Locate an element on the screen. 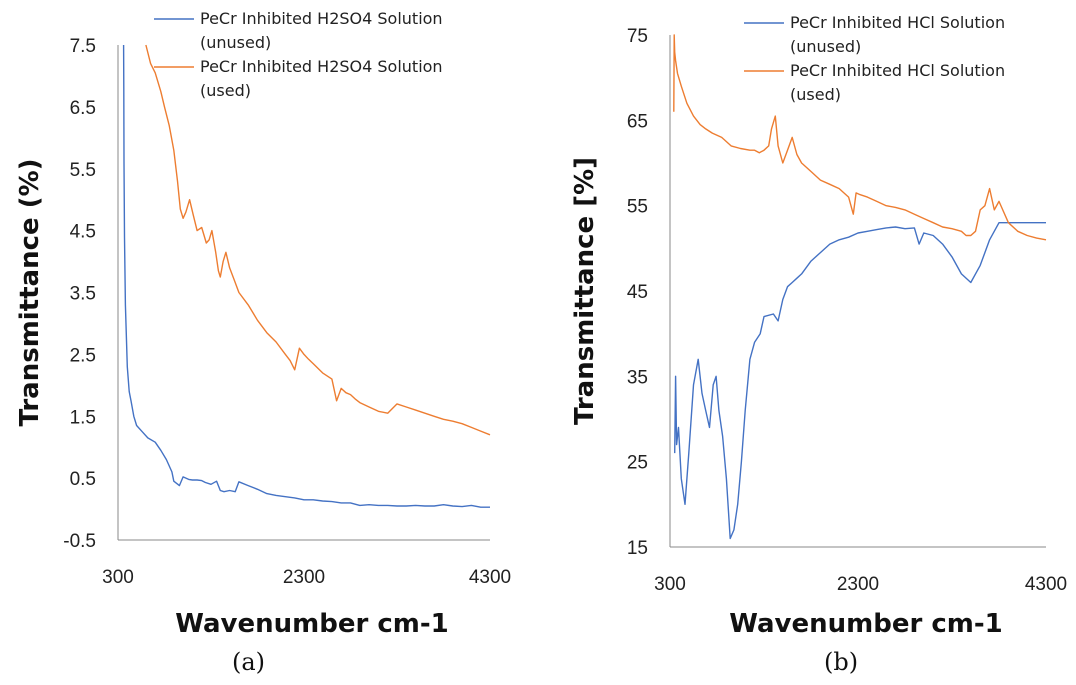 The image size is (1076, 685). y-tick-label: 6.5 is located at coordinates (83, 108).